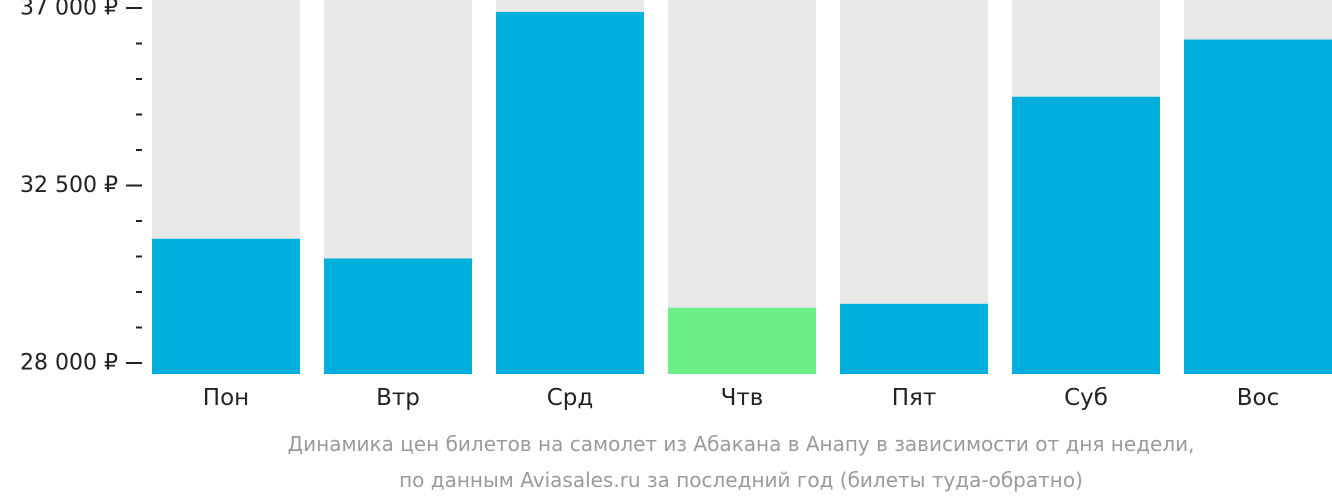  What do you see at coordinates (1258, 398) in the screenshot?
I see `x-tick-label: Вос` at bounding box center [1258, 398].